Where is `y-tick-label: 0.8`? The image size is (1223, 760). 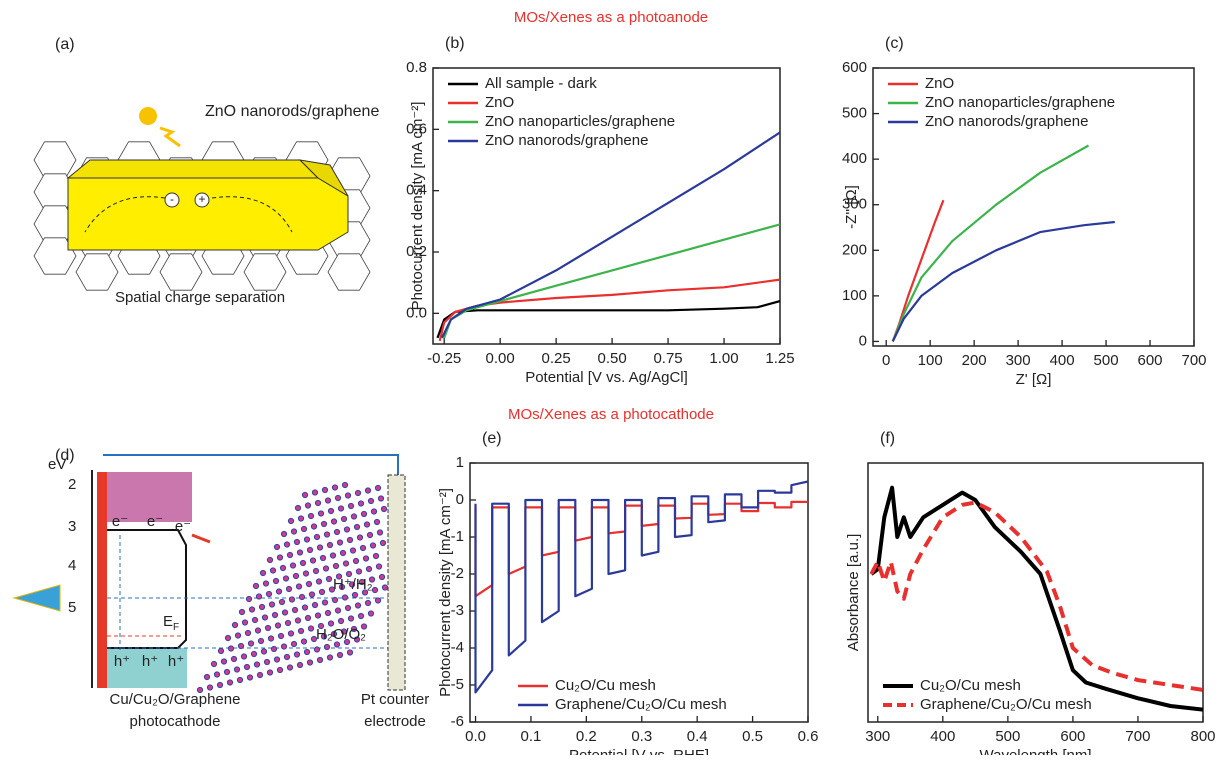 y-tick-label: 0.8 is located at coordinates (416, 67).